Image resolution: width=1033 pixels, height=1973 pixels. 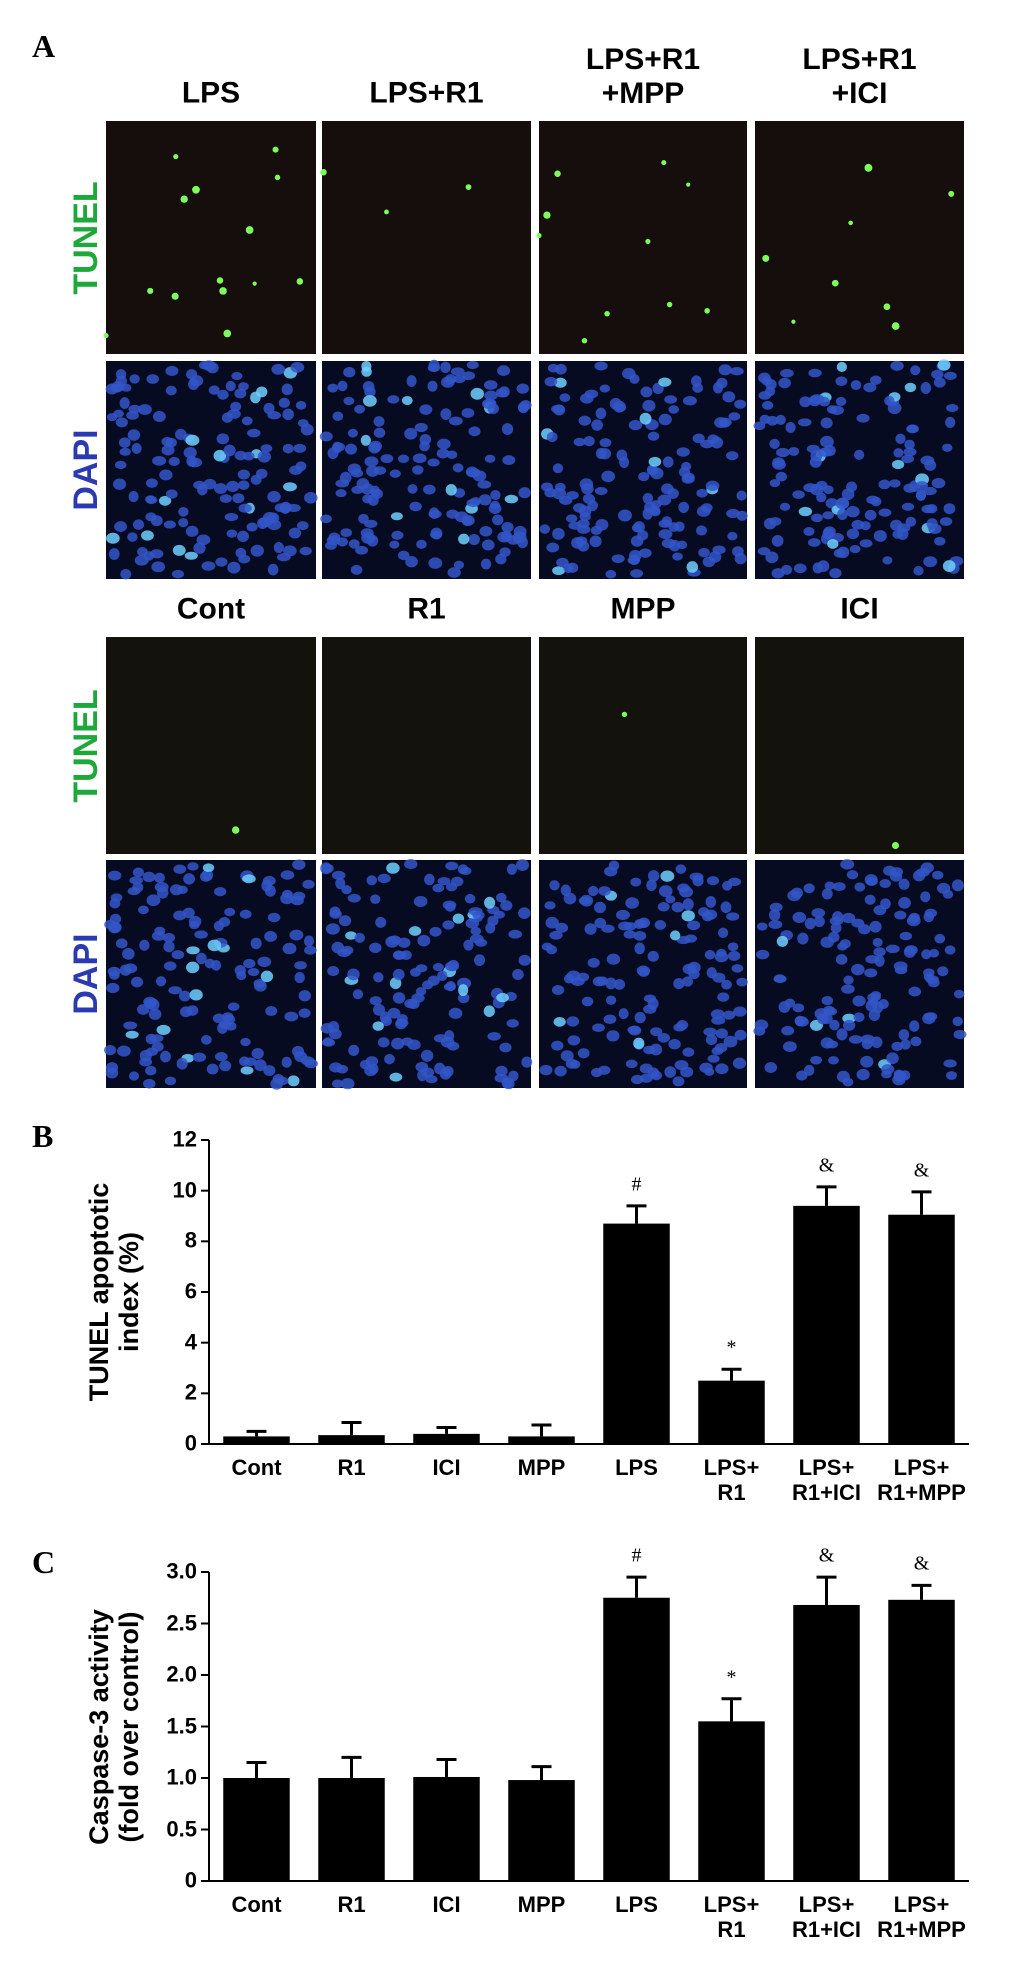 I want to click on x-tick-label: LPS+ R1+MPP, so click(x=921, y=1480).